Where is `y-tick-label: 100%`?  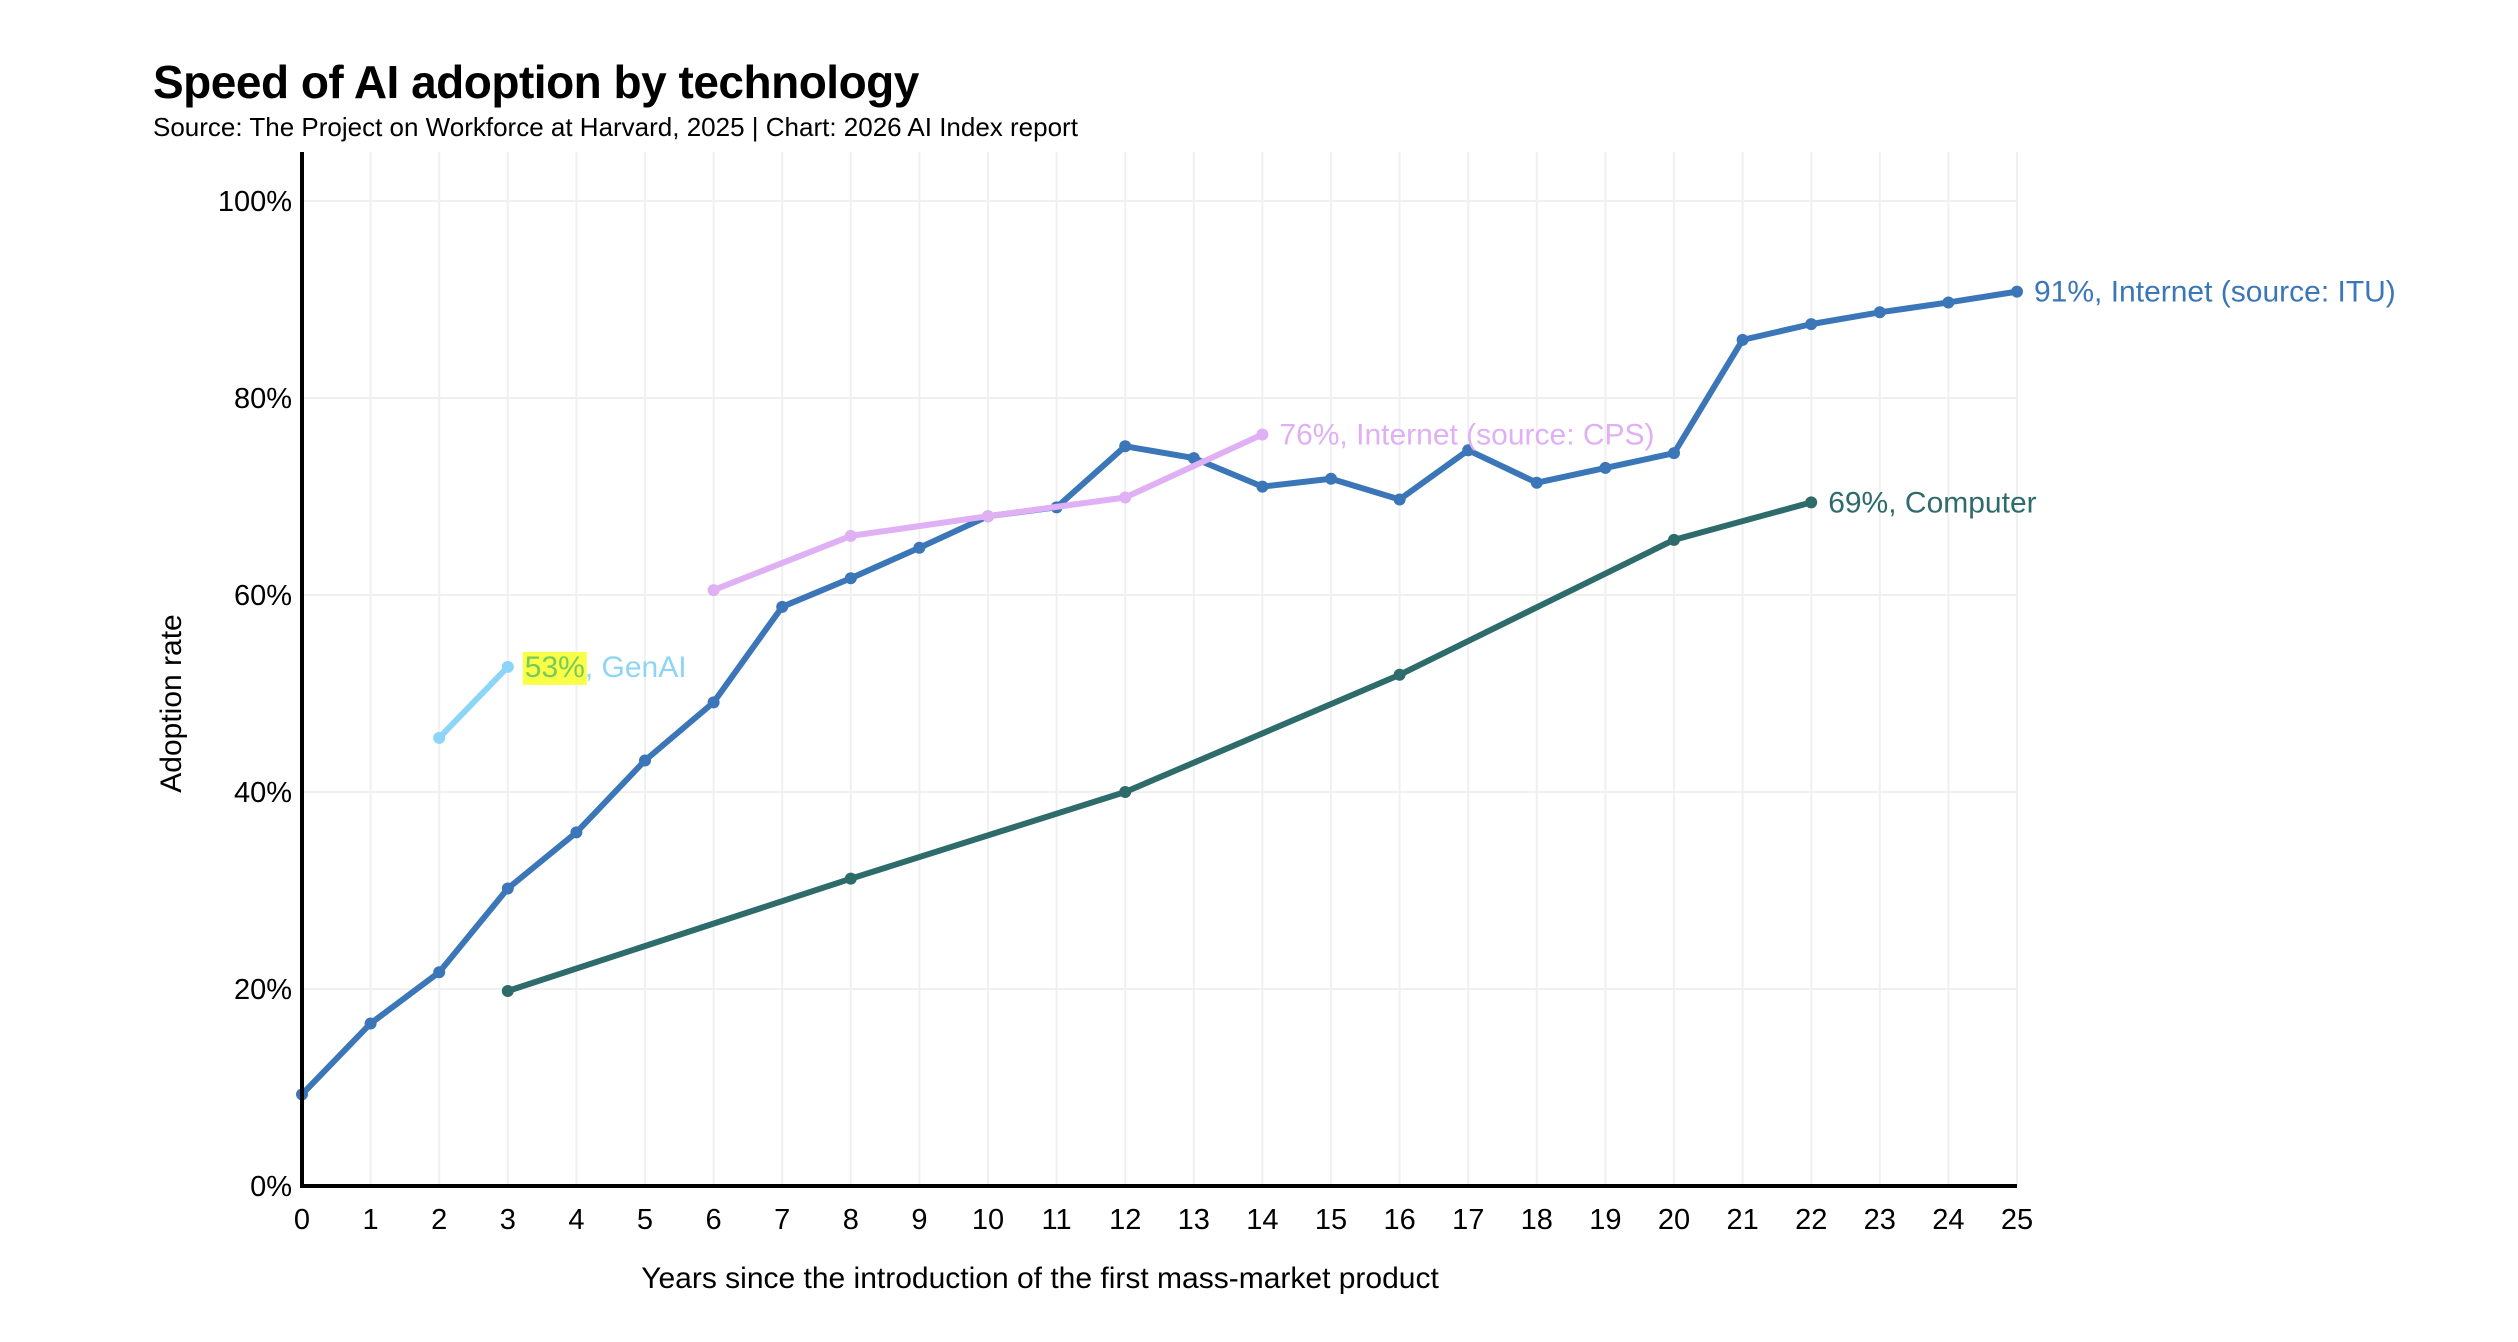
y-tick-label: 100% is located at coordinates (255, 202).